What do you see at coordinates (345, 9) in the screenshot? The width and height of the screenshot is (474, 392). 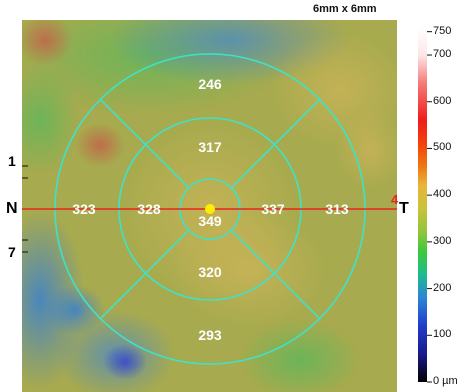 I see `scan-size-title: 6mm x 6mm` at bounding box center [345, 9].